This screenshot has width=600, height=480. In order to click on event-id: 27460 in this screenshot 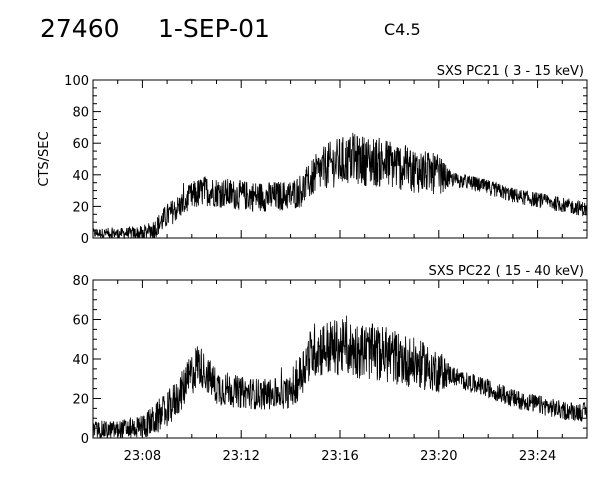, I will do `click(80, 28)`.